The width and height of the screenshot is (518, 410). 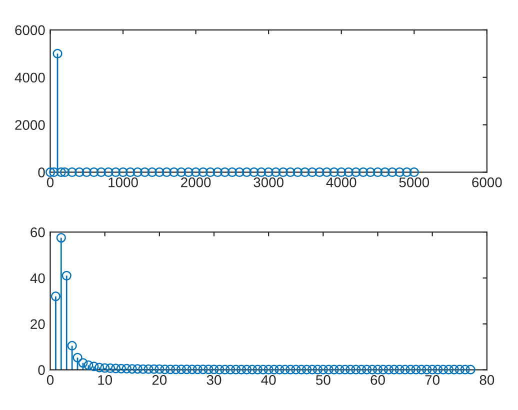 What do you see at coordinates (159, 380) in the screenshot?
I see `x-tick-label: 20` at bounding box center [159, 380].